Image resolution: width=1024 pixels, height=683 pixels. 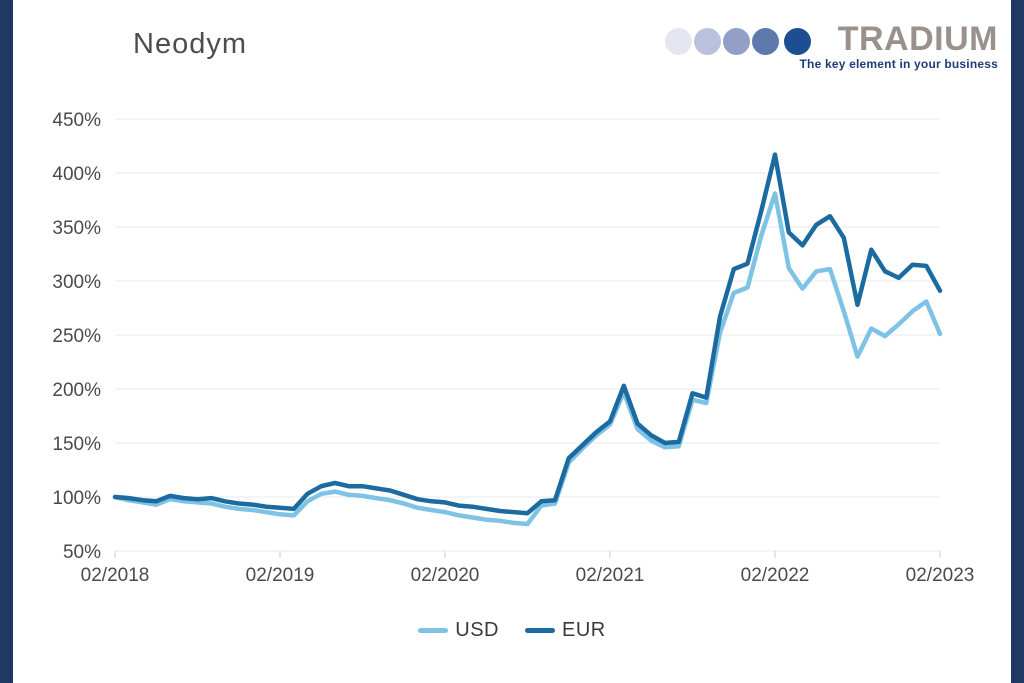 What do you see at coordinates (76, 390) in the screenshot?
I see `y-axis-label: 200%` at bounding box center [76, 390].